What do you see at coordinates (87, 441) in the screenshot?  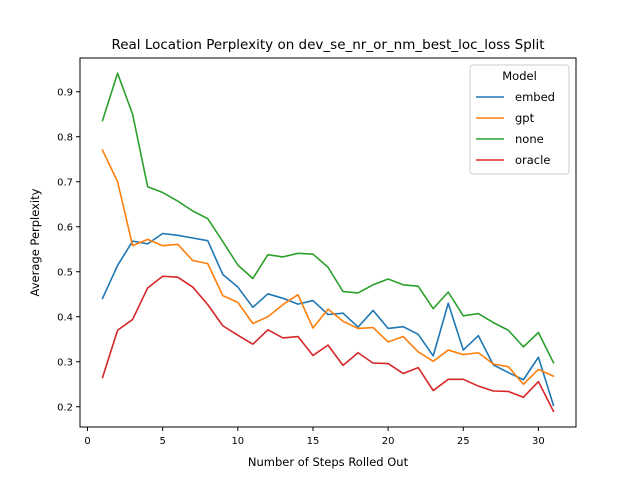 I see `x-tick-label: 0` at bounding box center [87, 441].